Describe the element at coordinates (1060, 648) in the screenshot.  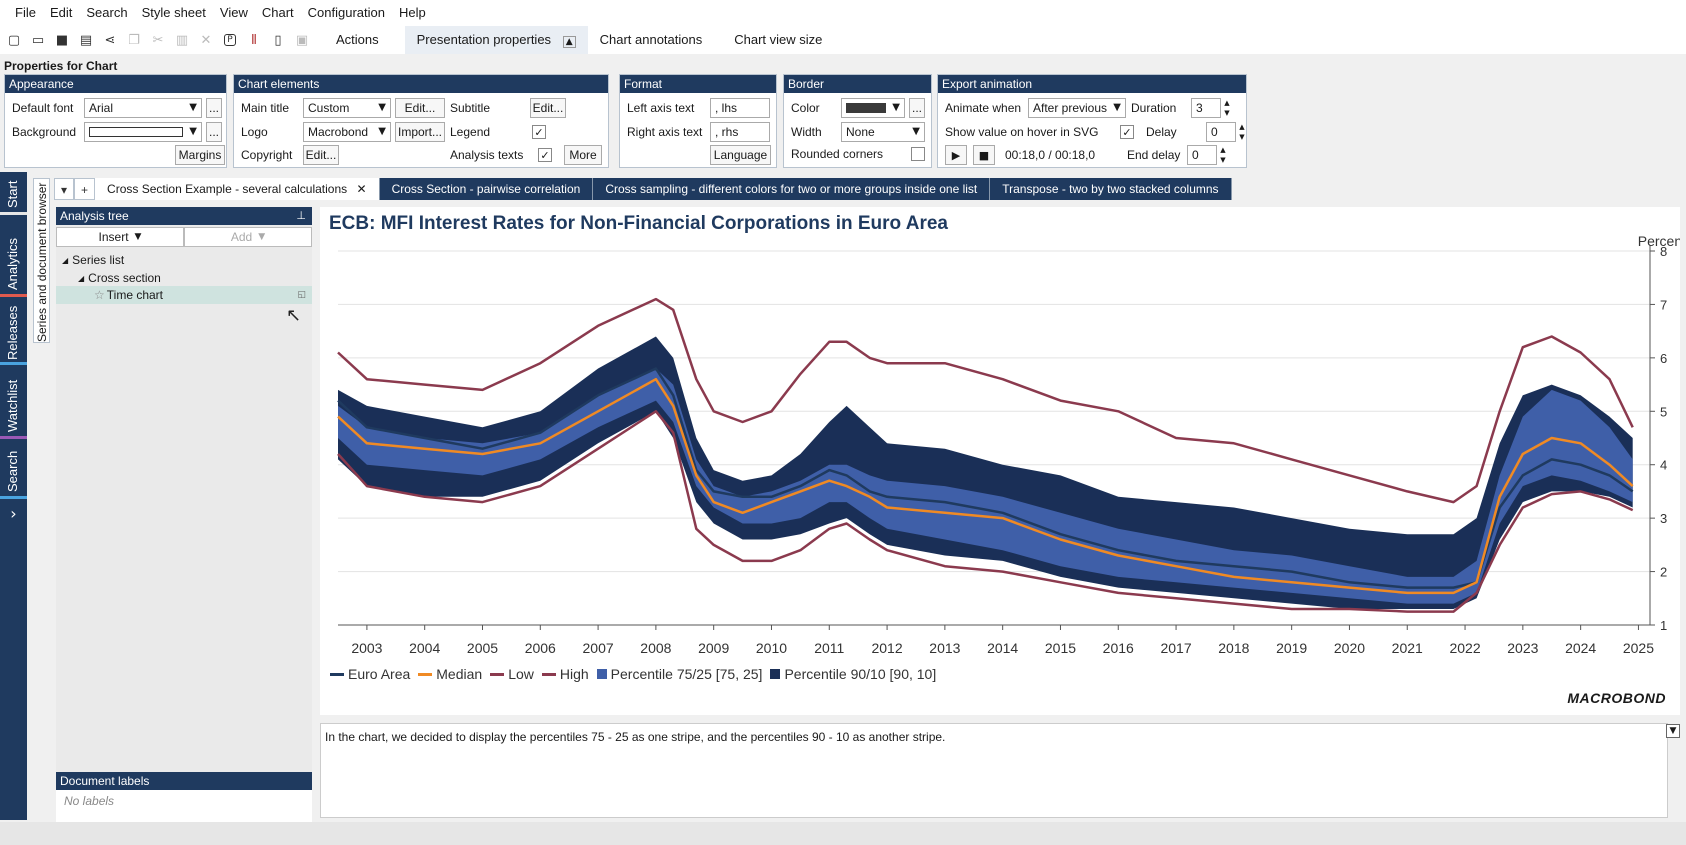
I see `x-tick-label: 2015` at that location.